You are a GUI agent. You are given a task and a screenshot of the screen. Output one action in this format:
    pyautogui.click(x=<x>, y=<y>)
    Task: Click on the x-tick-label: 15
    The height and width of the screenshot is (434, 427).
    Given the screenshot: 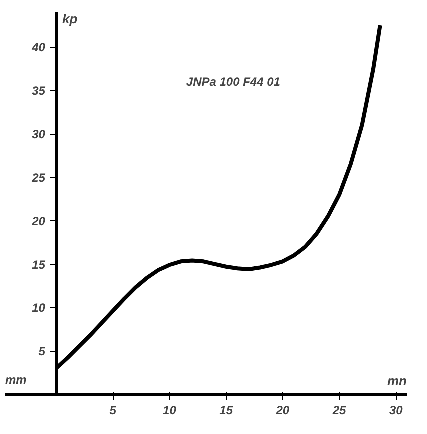 What is the action you would take?
    pyautogui.click(x=227, y=411)
    